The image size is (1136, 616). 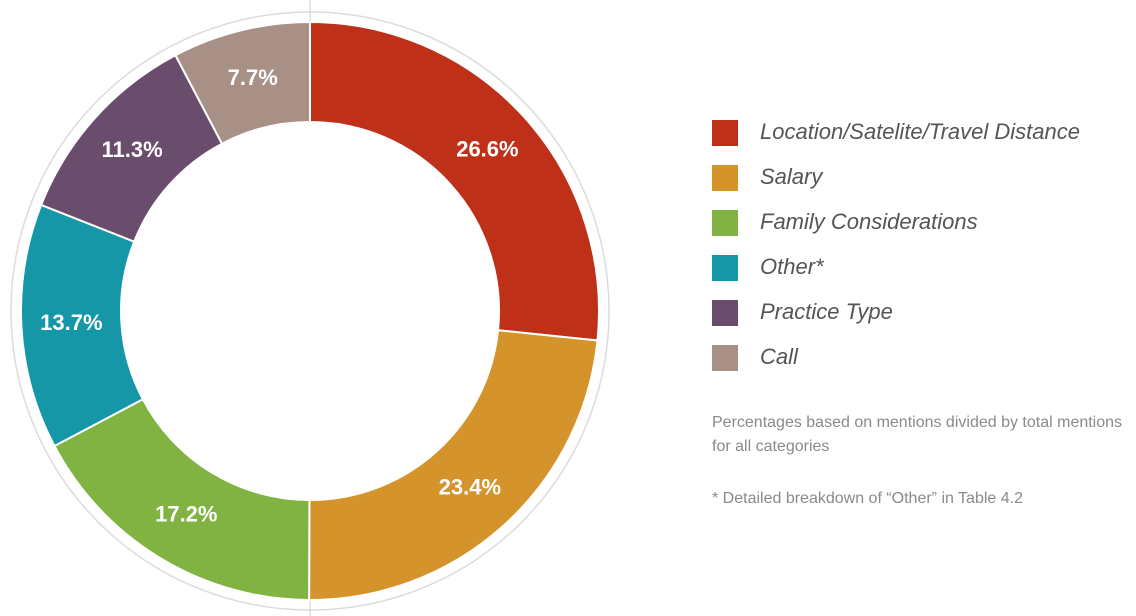 I want to click on legend-label: Family Considerations, so click(x=869, y=221).